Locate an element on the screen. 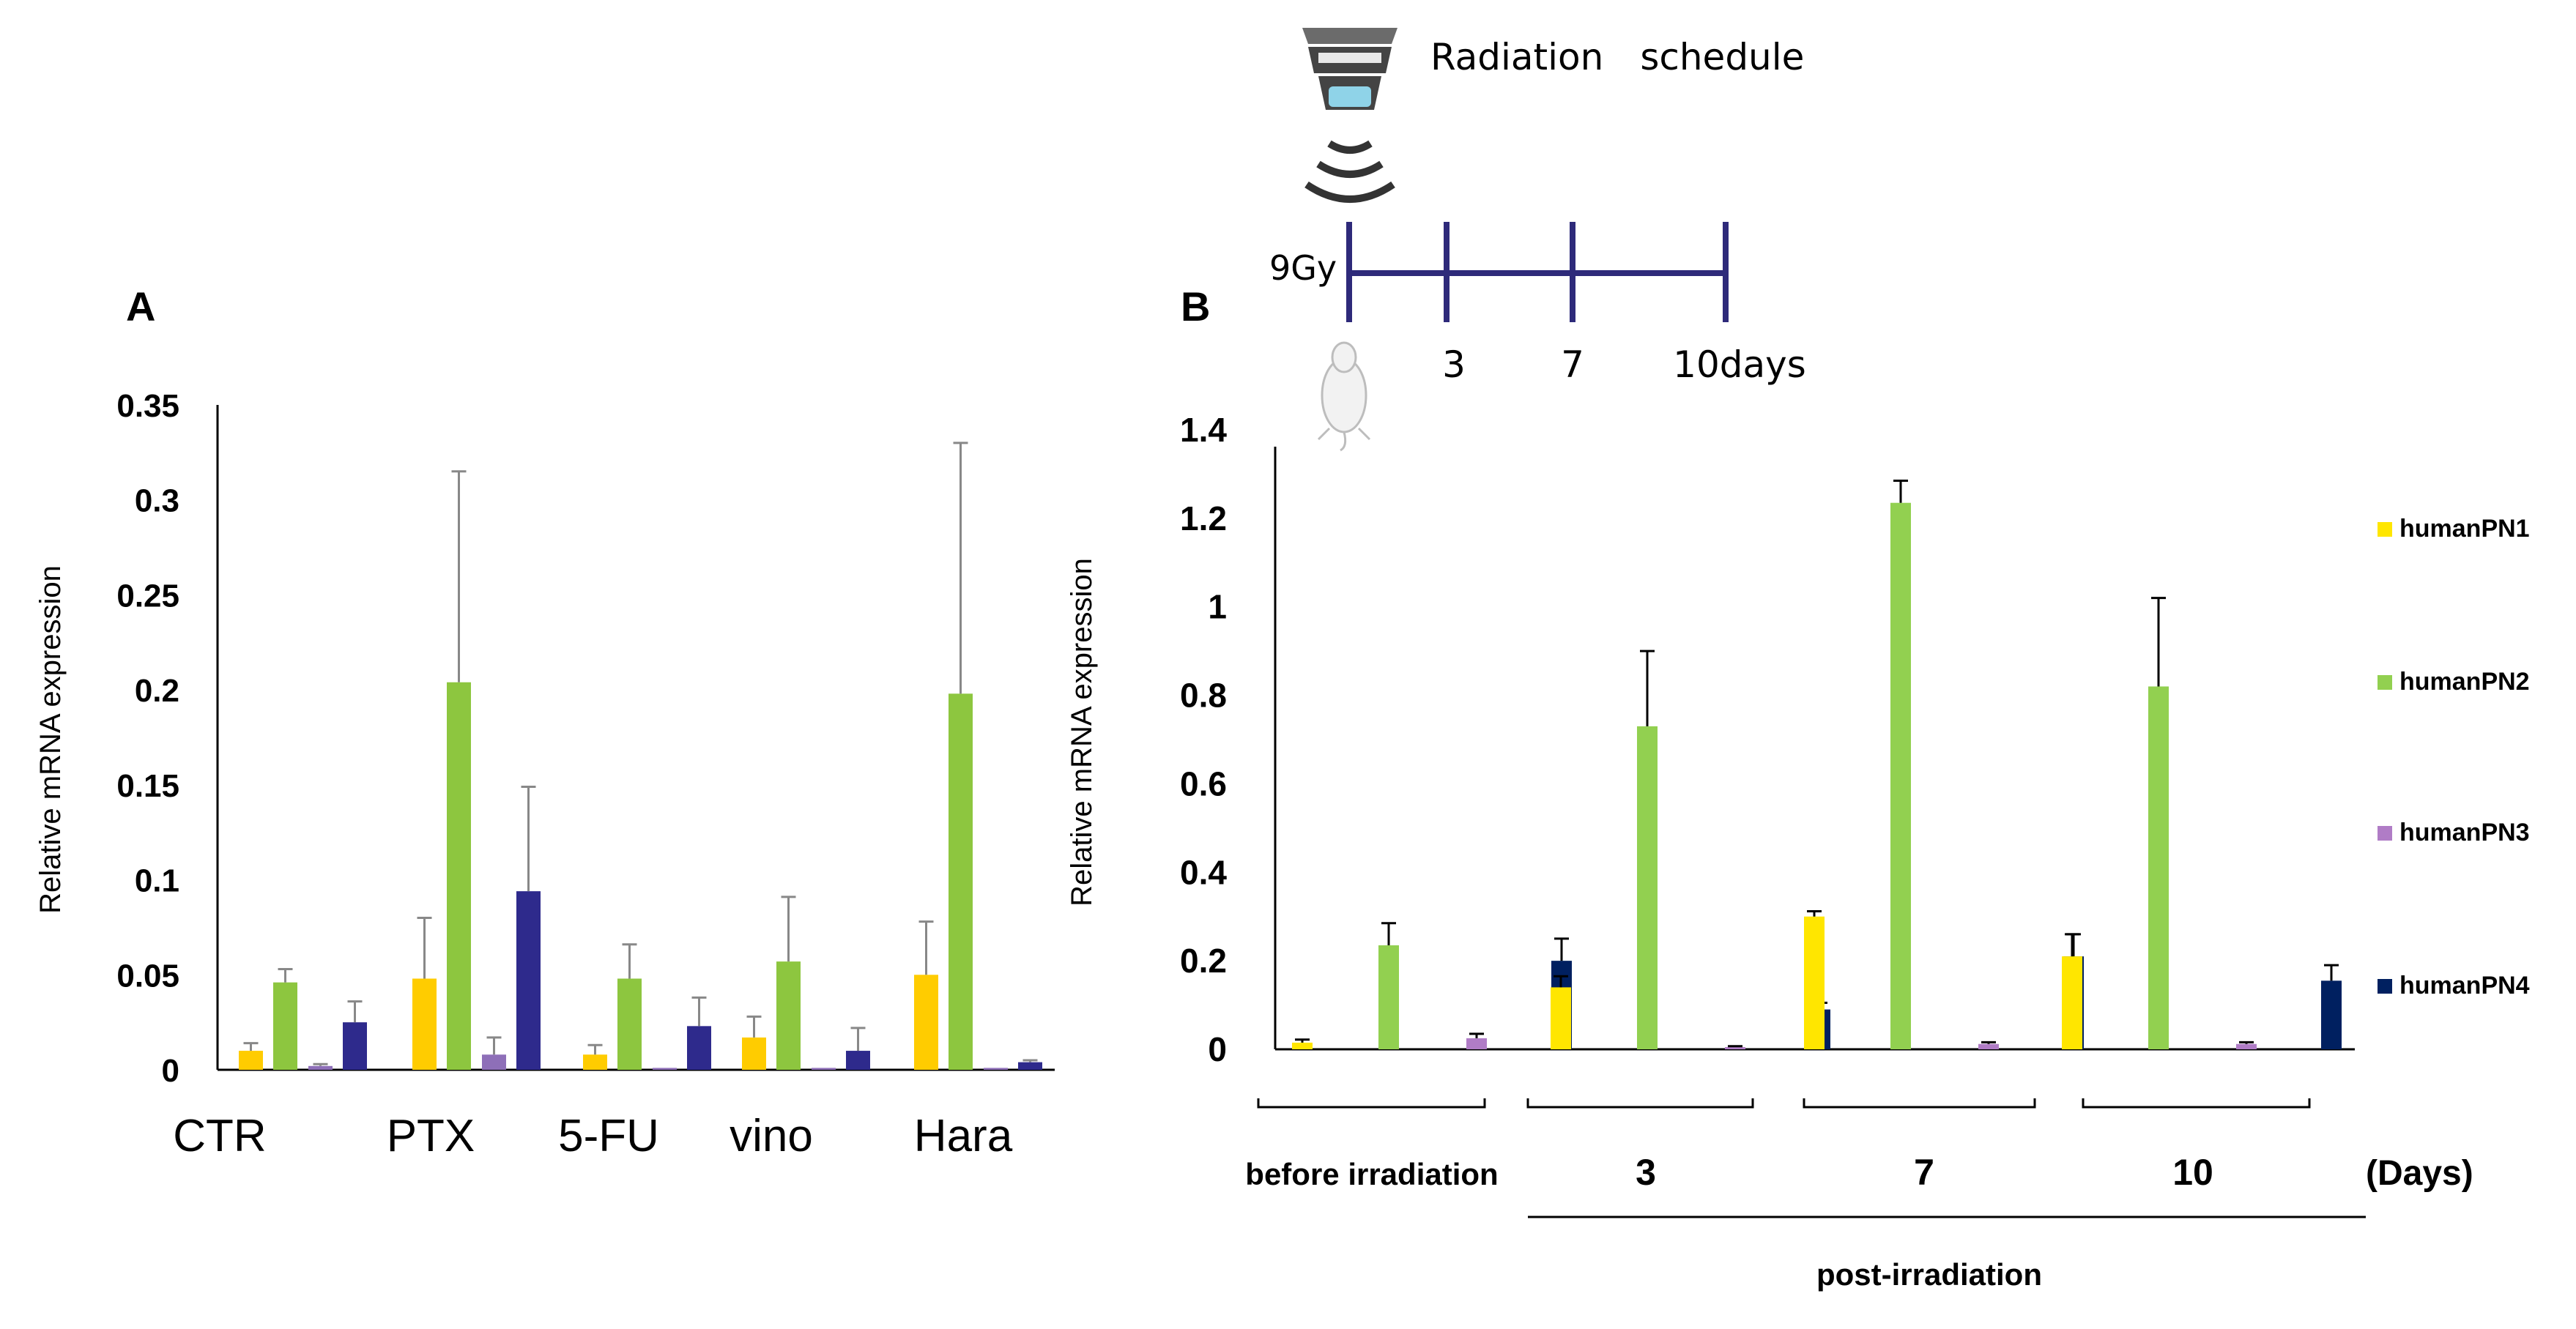  panel-a-category-label: vino is located at coordinates (771, 1136).